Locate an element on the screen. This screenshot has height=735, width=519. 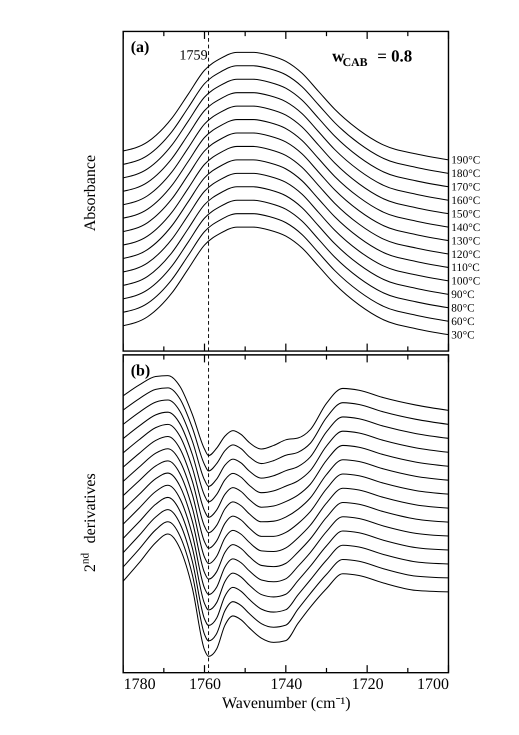
series-label: 80°C is located at coordinates (463, 308).